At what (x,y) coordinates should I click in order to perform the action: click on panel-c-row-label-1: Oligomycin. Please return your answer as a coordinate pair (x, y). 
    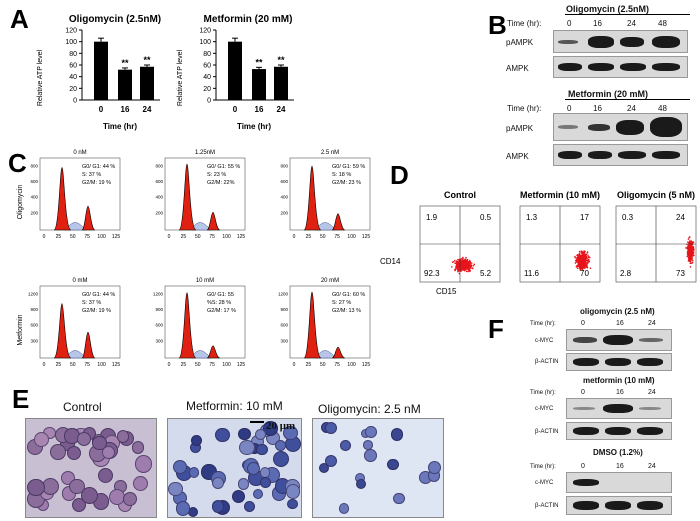
    Looking at the image, I should click on (20, 202).